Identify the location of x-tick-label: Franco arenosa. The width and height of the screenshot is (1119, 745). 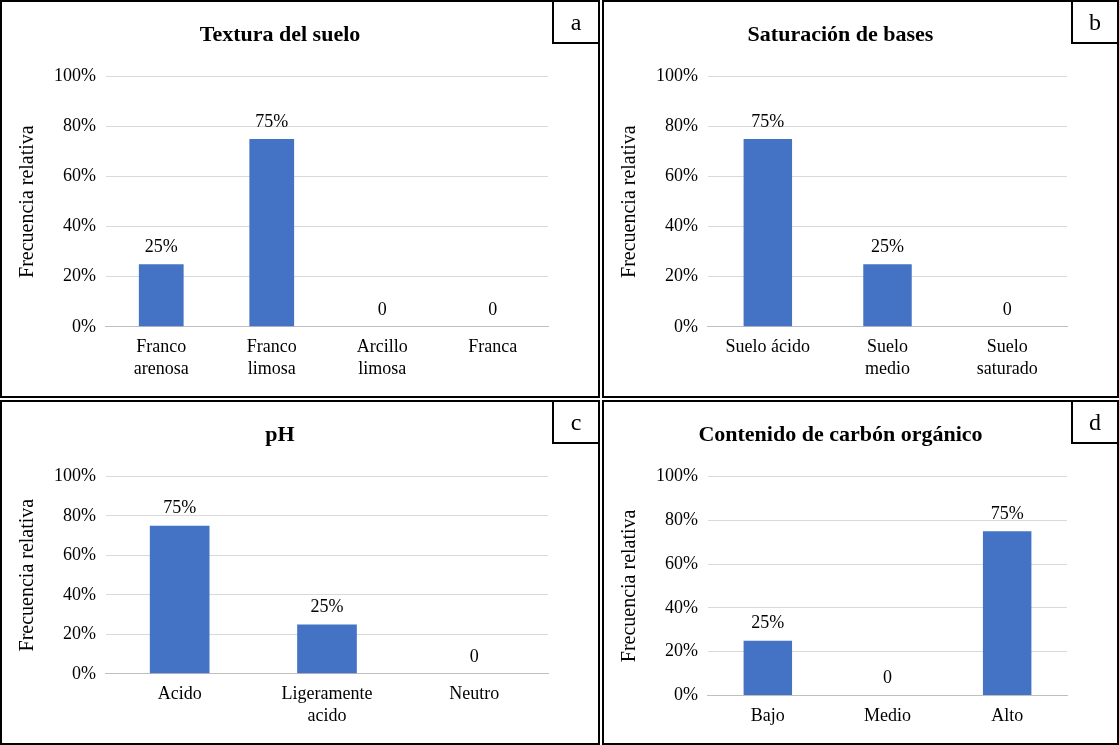
(161, 357).